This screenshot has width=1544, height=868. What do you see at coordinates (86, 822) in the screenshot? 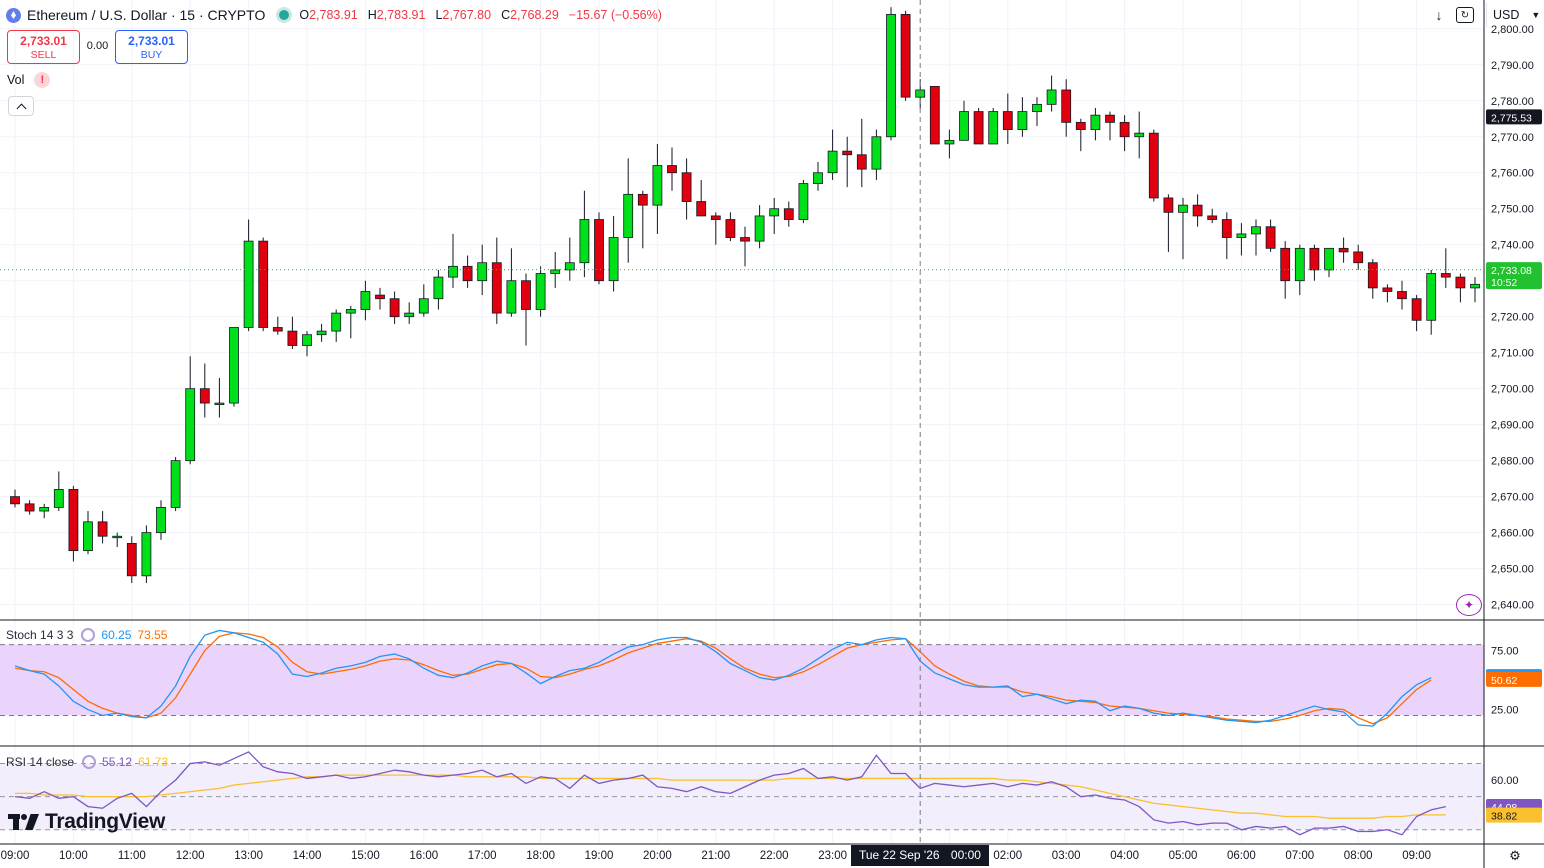
I see `tradingview-watermark: TradingView` at bounding box center [86, 822].